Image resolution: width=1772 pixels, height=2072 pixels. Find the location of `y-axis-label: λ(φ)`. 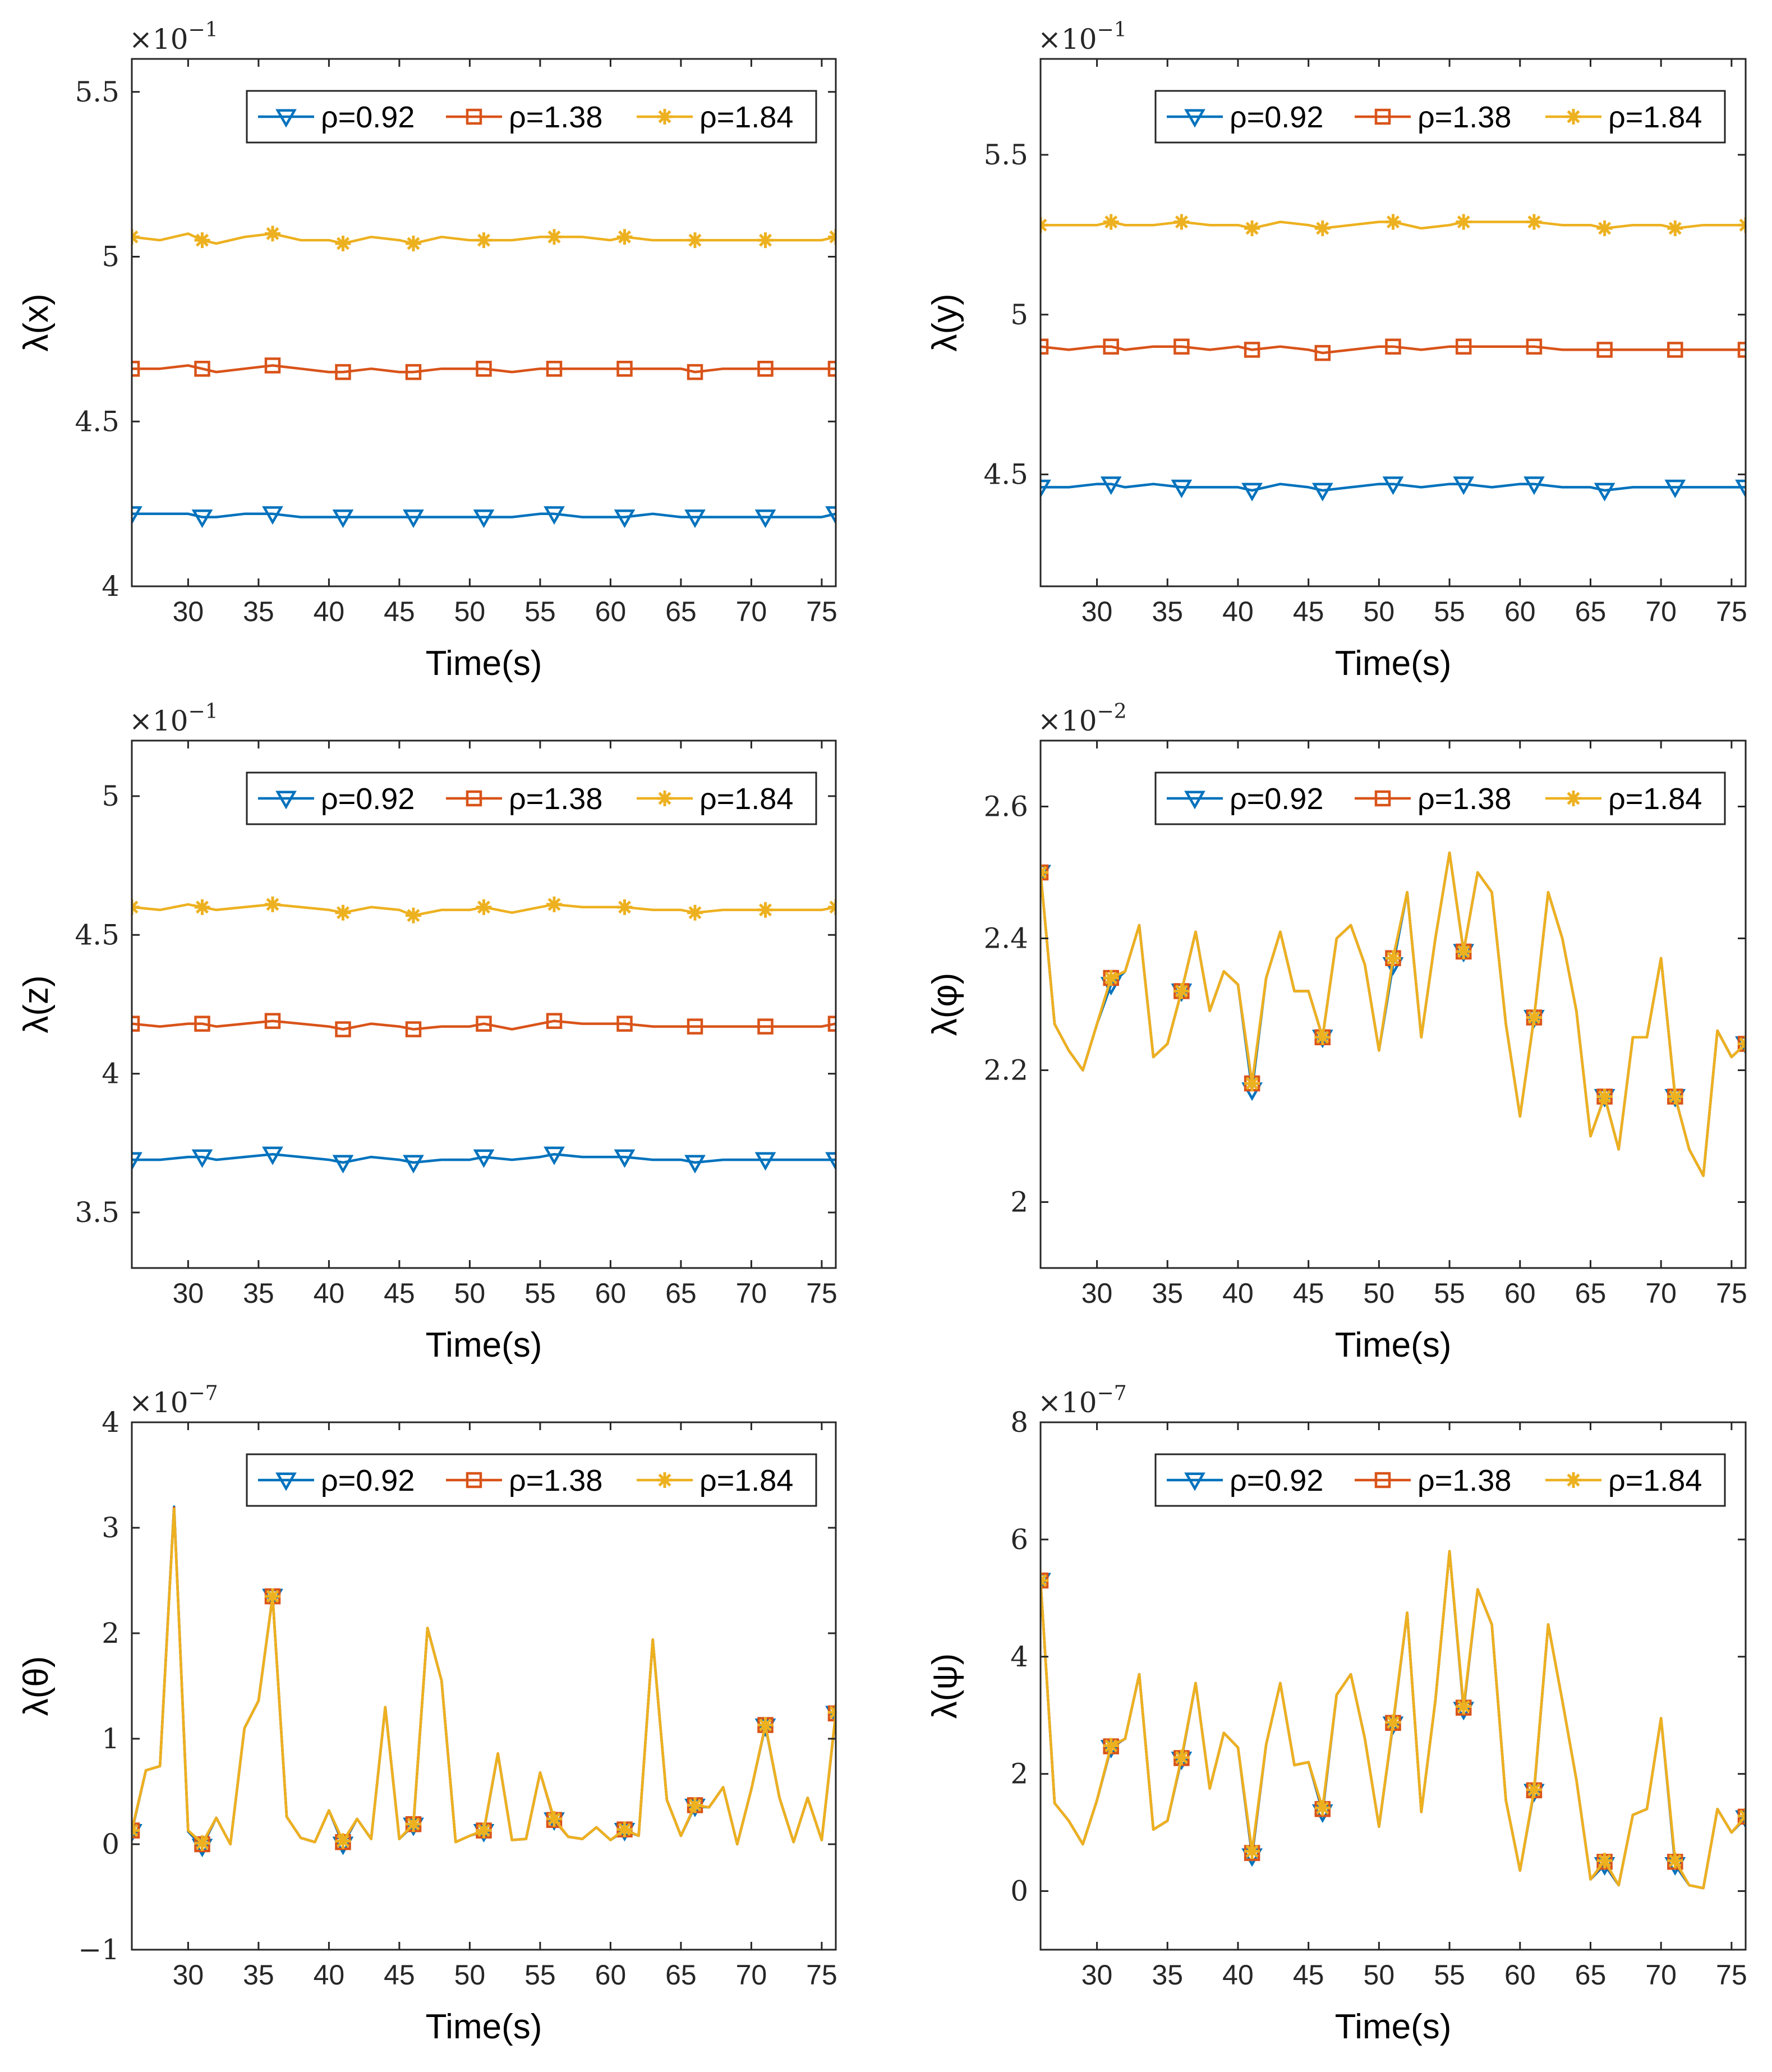

y-axis-label: λ(φ) is located at coordinates (945, 1004).